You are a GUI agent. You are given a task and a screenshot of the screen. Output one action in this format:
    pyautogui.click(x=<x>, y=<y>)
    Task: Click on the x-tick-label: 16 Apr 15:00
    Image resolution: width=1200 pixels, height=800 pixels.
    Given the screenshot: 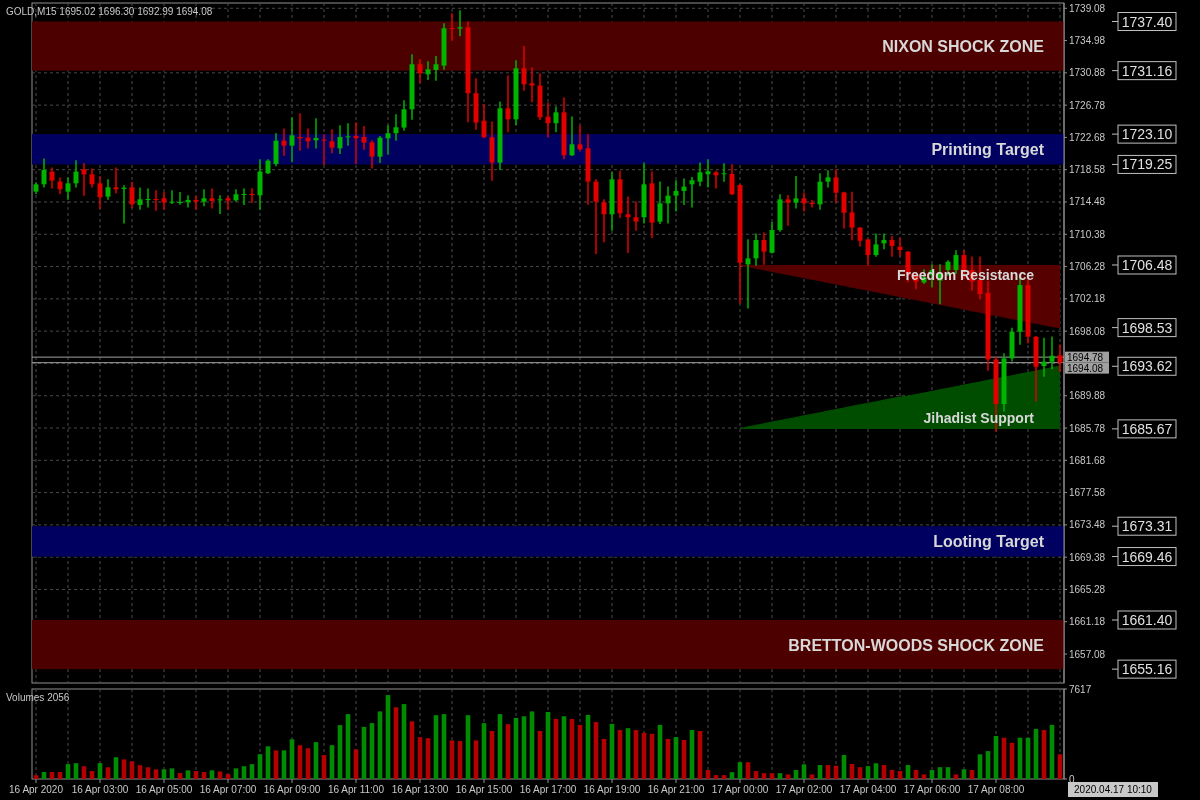 What is the action you would take?
    pyautogui.click(x=484, y=789)
    